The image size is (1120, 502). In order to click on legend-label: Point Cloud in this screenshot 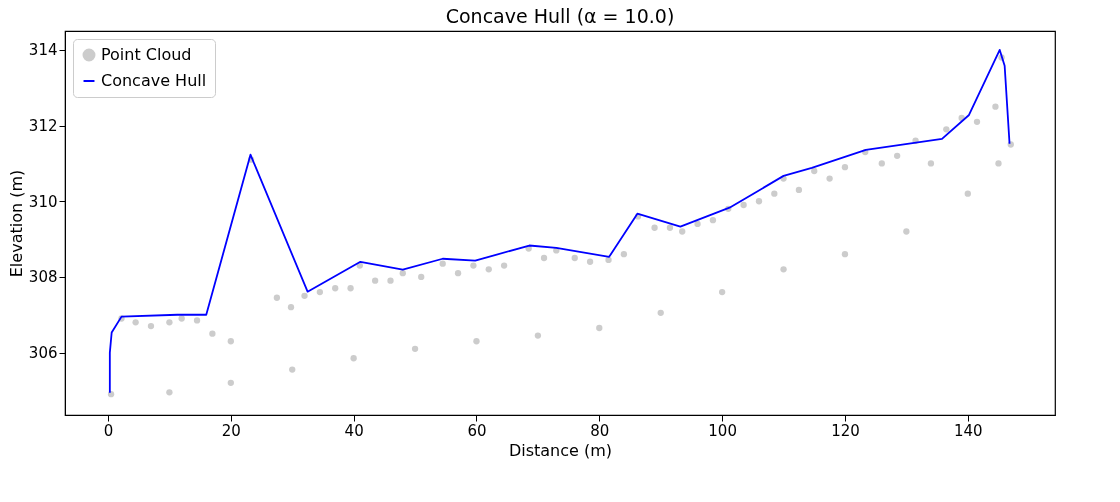, I will do `click(146, 54)`.